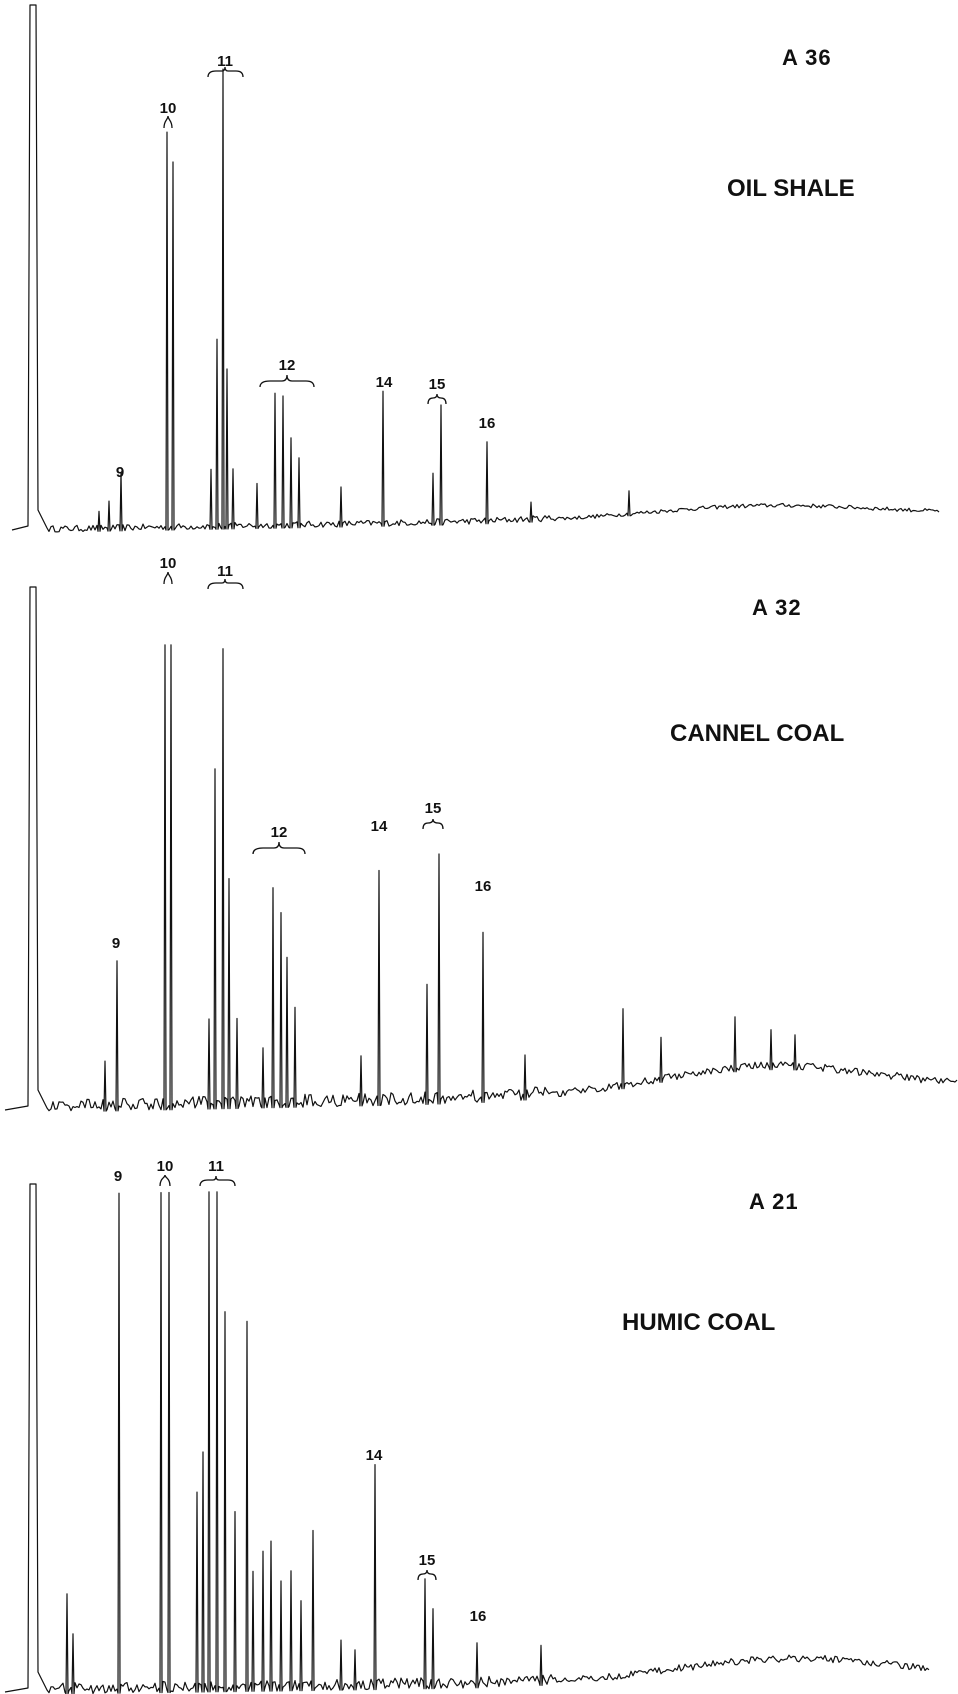 The height and width of the screenshot is (1694, 958). I want to click on panel-title-cannel-coal: CANNEL COAL, so click(757, 733).